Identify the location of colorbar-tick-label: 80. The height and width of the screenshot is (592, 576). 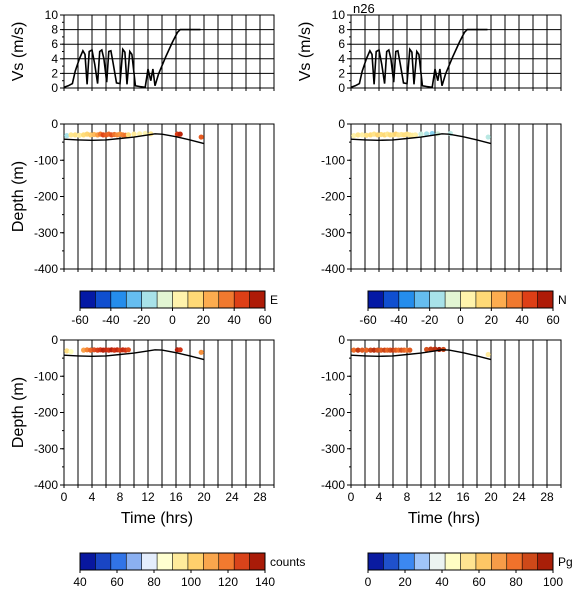
(154, 582).